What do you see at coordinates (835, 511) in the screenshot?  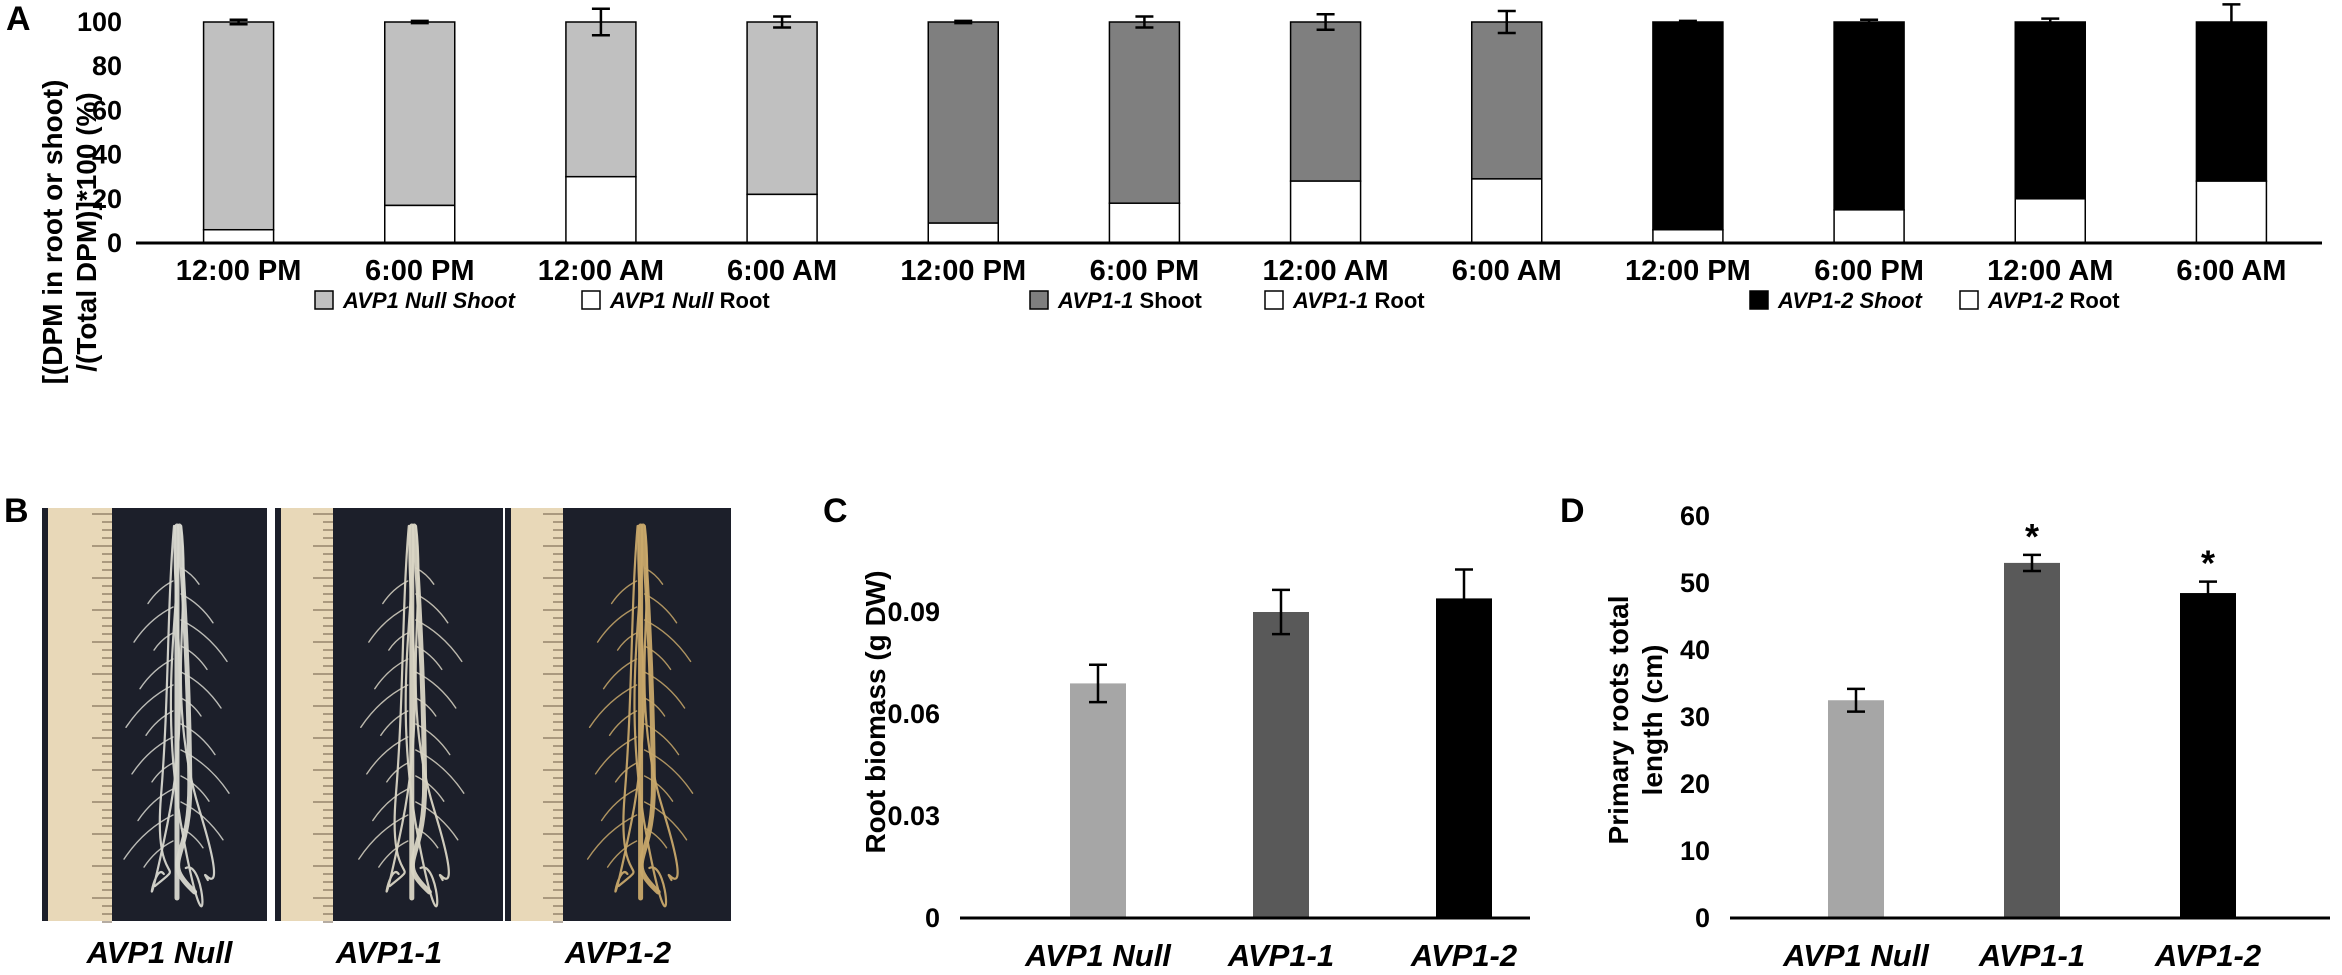 I see `panel-label-c: C` at bounding box center [835, 511].